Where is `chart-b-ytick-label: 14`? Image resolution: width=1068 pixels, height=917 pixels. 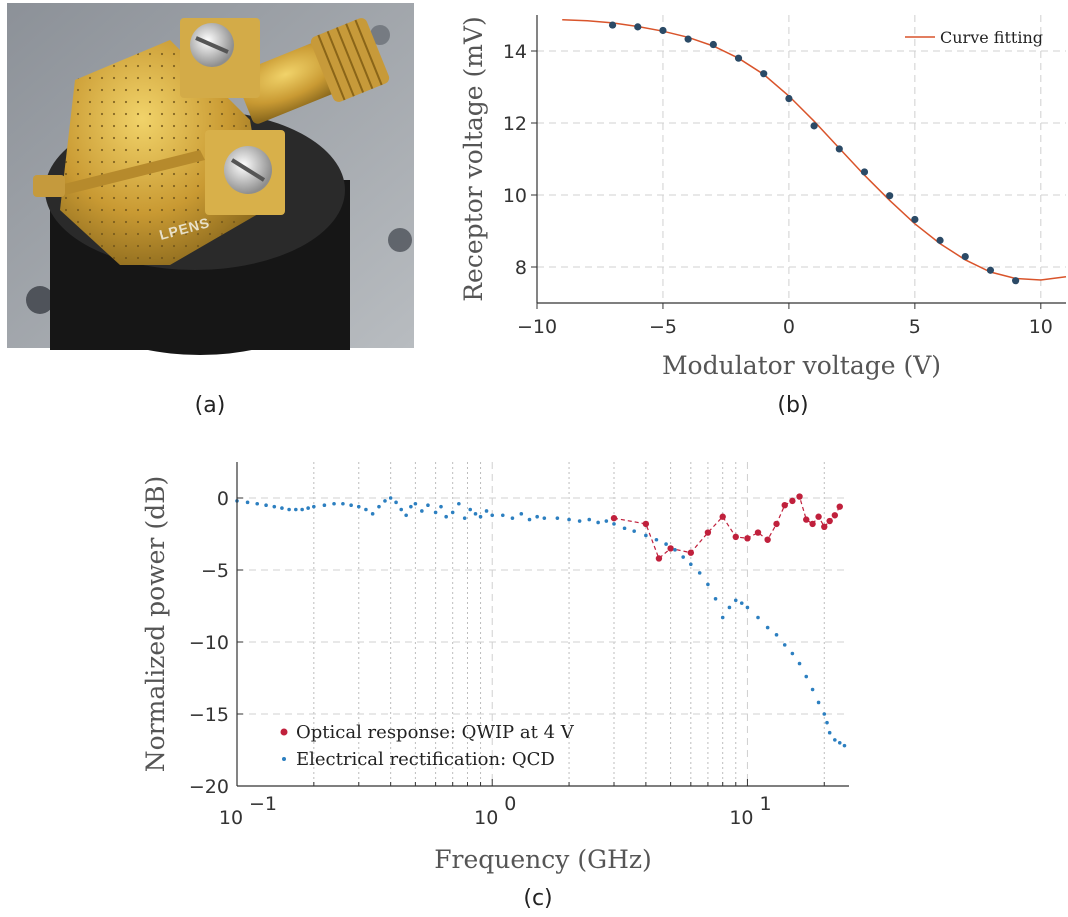
chart-b-ytick-label: 14 is located at coordinates (515, 52).